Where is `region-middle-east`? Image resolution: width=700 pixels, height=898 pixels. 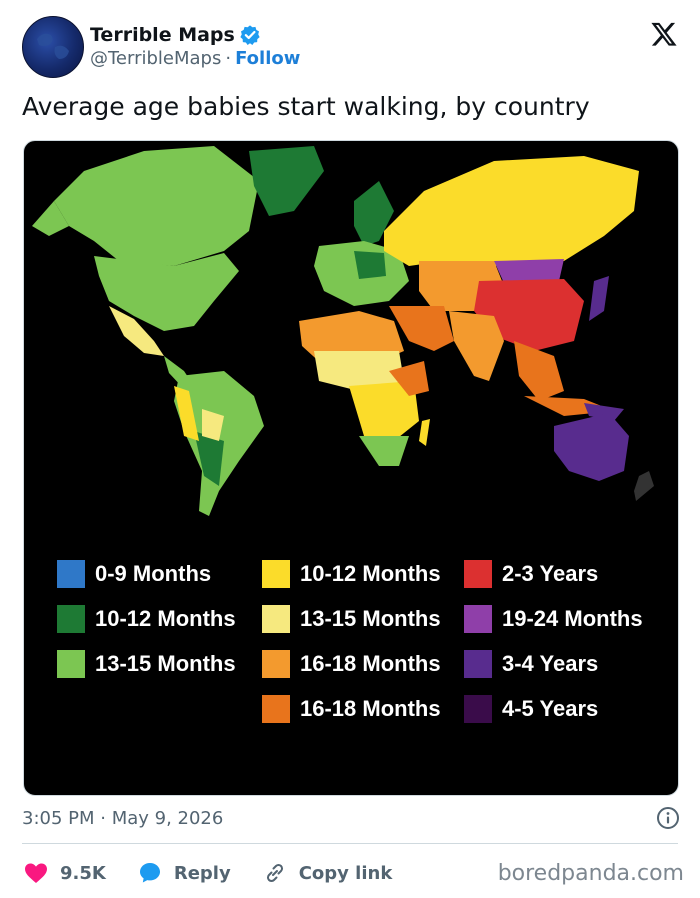
region-middle-east is located at coordinates (421, 328).